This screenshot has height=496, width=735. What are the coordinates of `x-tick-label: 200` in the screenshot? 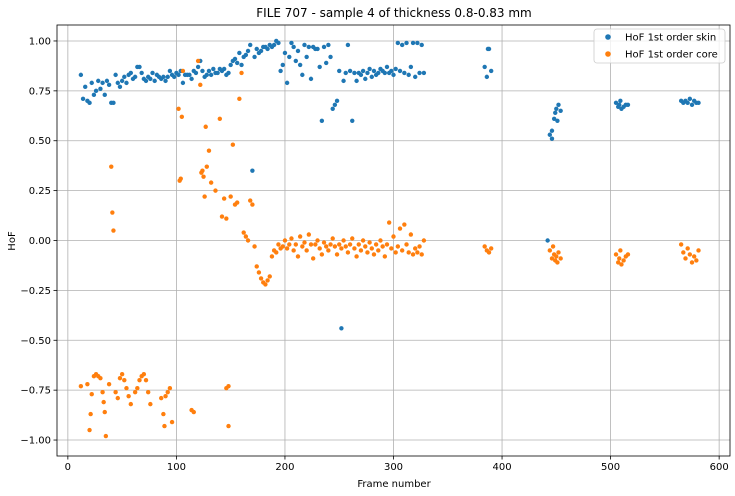 It's located at (284, 467).